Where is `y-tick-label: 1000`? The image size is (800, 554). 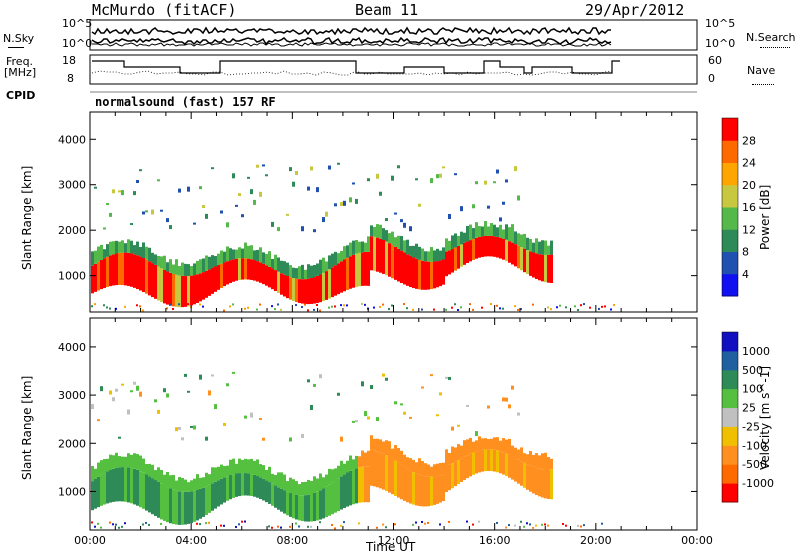
y-tick-label: 1000 is located at coordinates (72, 491).